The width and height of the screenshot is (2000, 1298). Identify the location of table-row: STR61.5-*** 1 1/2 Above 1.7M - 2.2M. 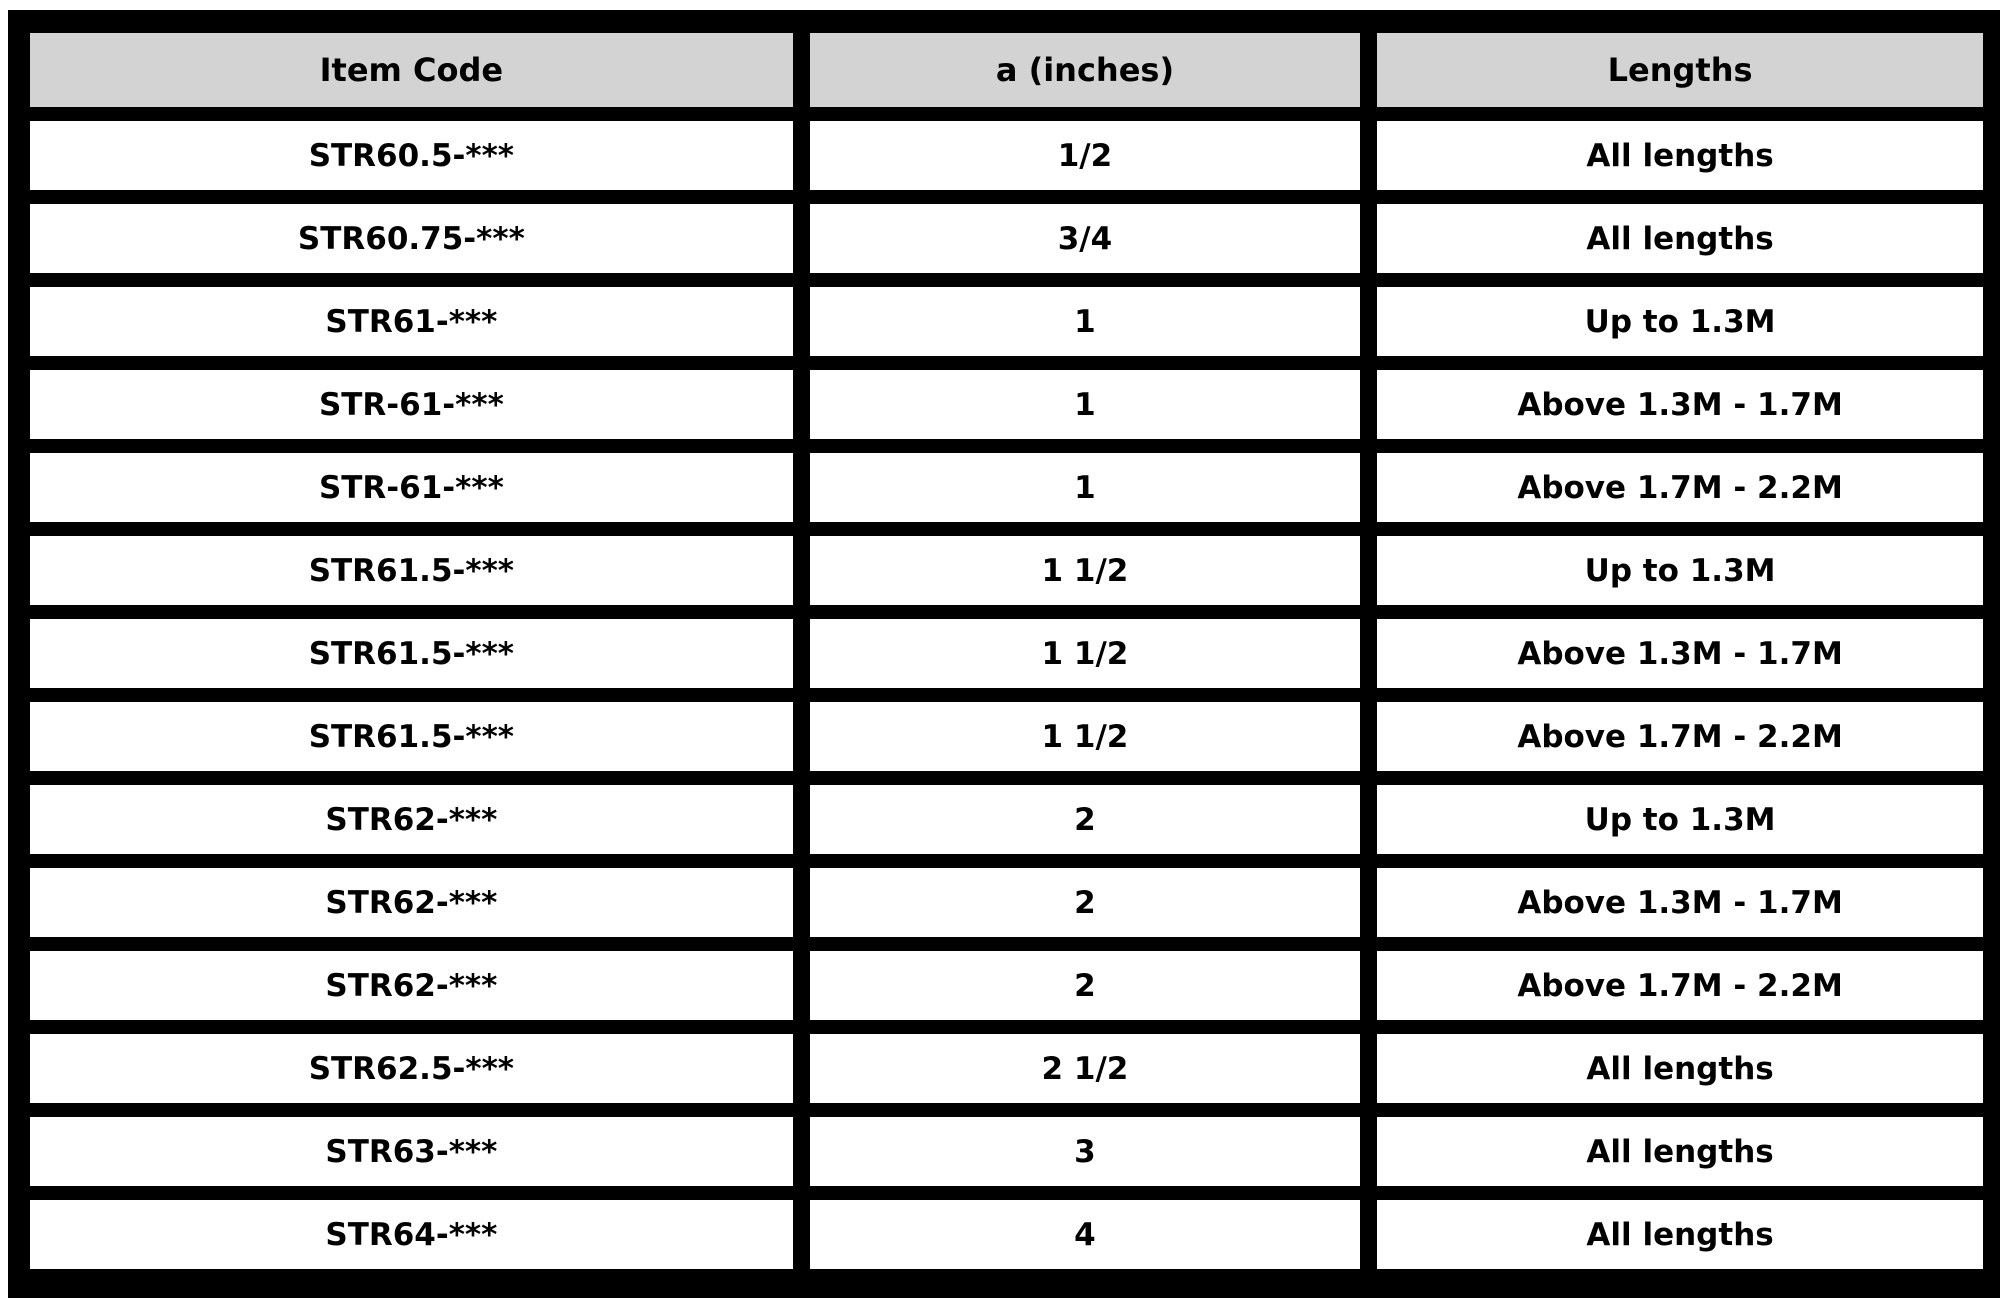
(1006, 736).